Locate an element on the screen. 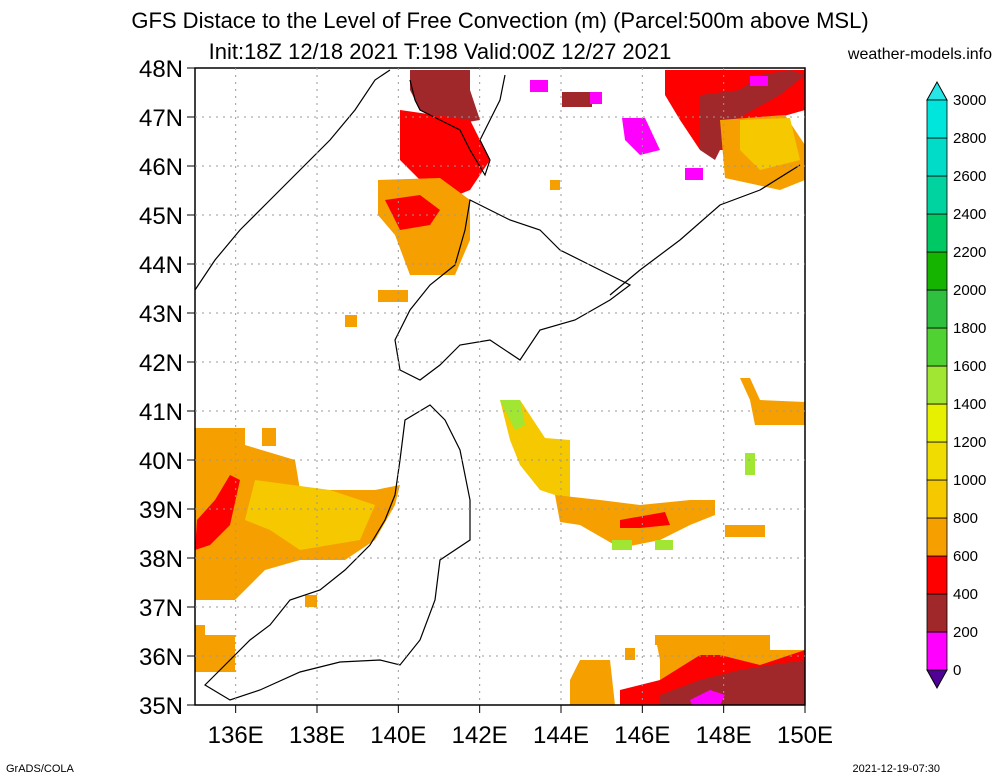  lat-label: 39N is located at coordinates (161, 510).